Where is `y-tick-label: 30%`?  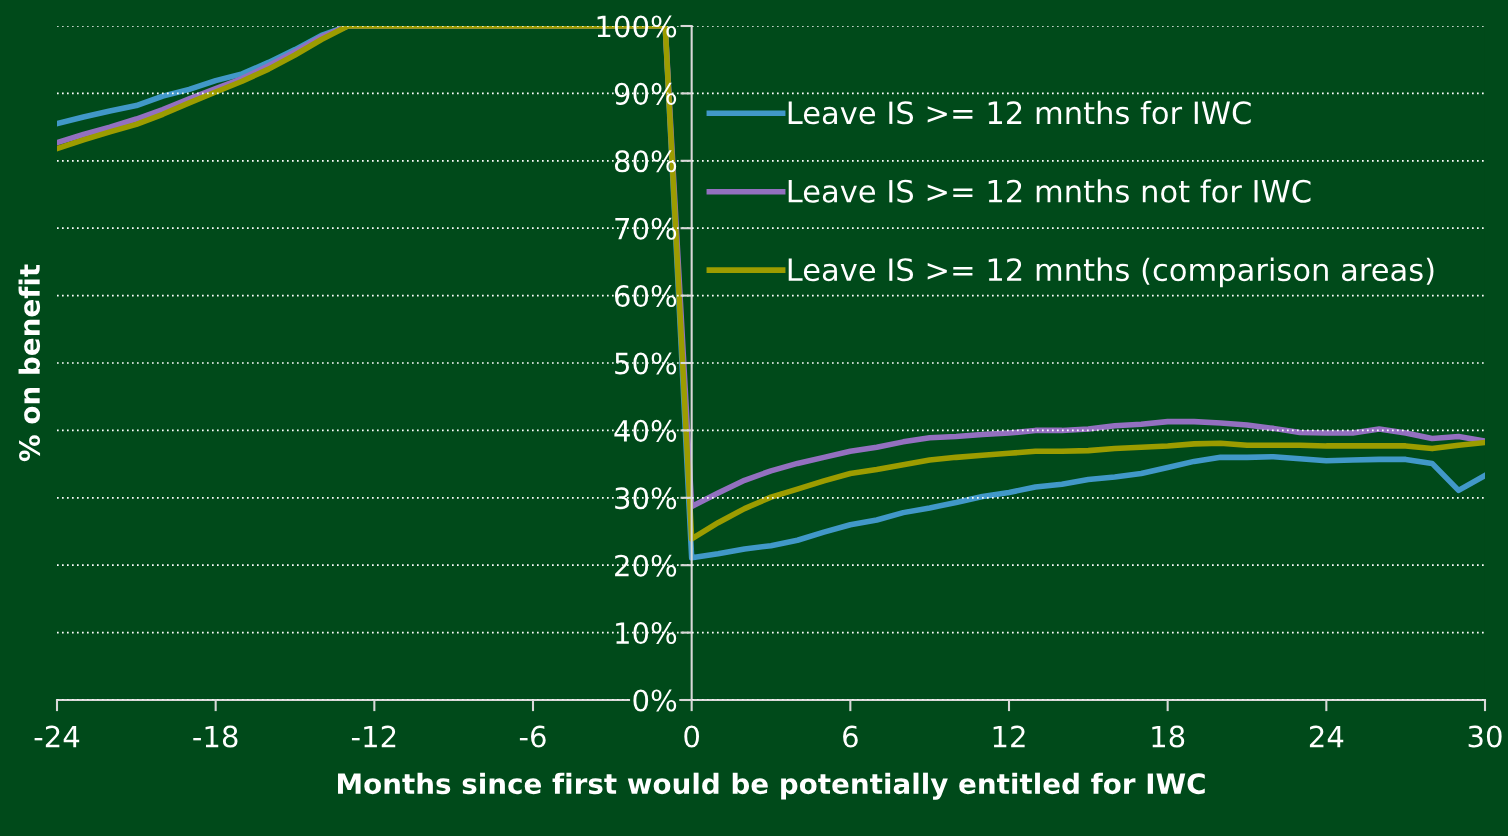 y-tick-label: 30% is located at coordinates (646, 498).